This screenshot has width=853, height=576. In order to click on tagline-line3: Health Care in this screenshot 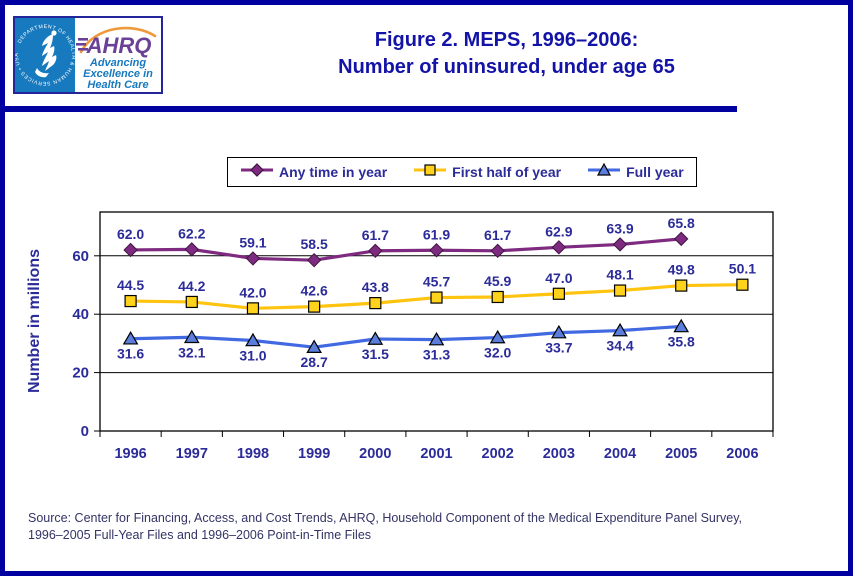, I will do `click(117, 85)`.